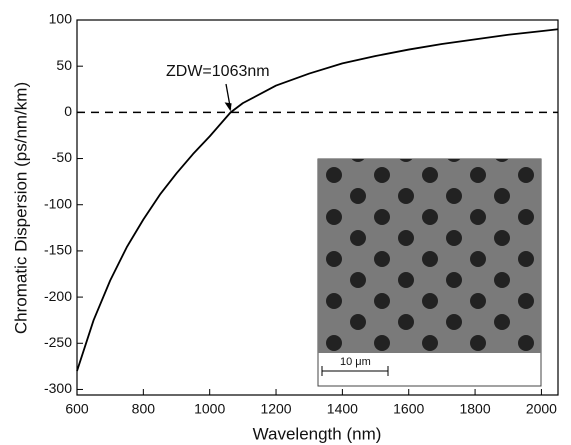 This screenshot has width=571, height=445. What do you see at coordinates (275, 409) in the screenshot?
I see `x-tick-label: 1200` at bounding box center [275, 409].